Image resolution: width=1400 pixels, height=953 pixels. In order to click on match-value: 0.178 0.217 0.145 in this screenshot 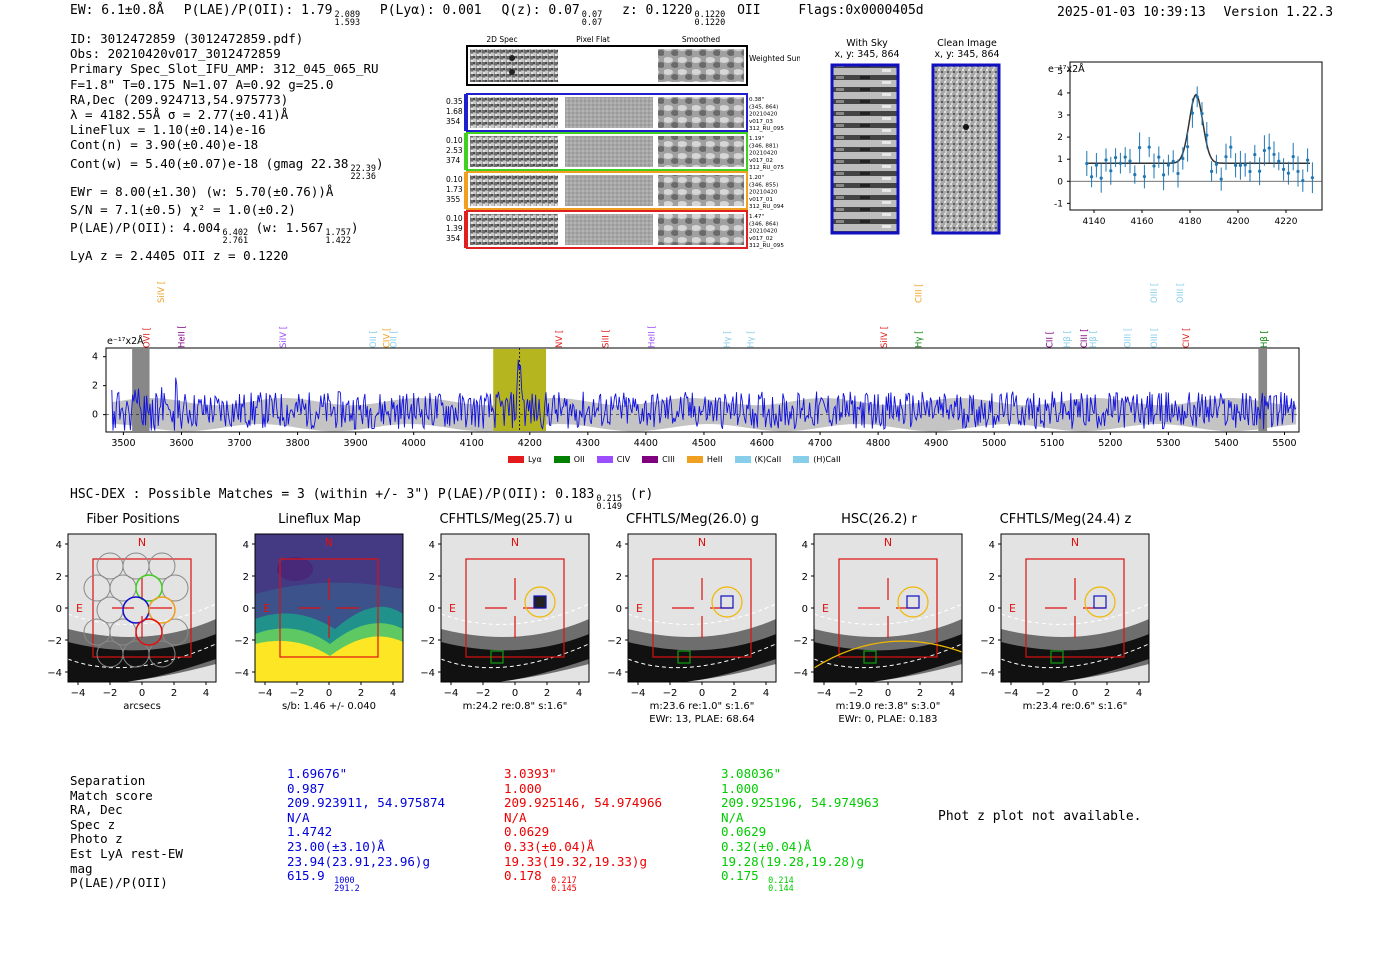, I will do `click(540, 881)`.